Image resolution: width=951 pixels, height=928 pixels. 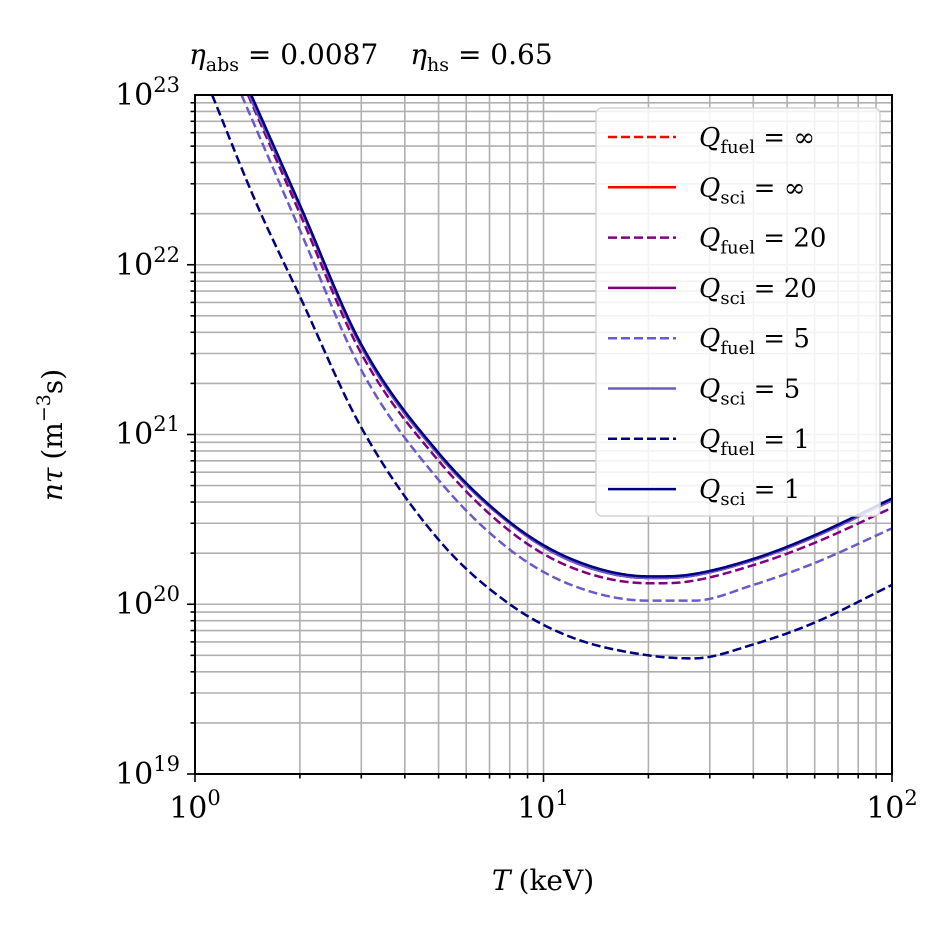 I want to click on legend-entry-label: Qfuel = ∞, so click(x=757, y=140).